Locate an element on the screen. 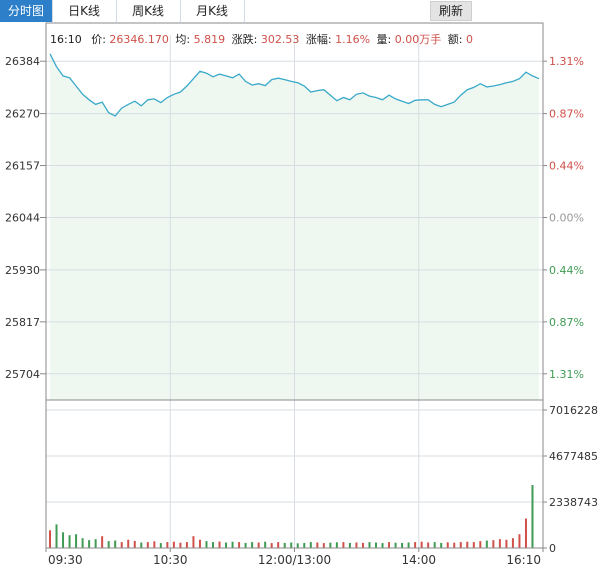 The width and height of the screenshot is (600, 571). price-tick-label: 25704 is located at coordinates (22, 374).